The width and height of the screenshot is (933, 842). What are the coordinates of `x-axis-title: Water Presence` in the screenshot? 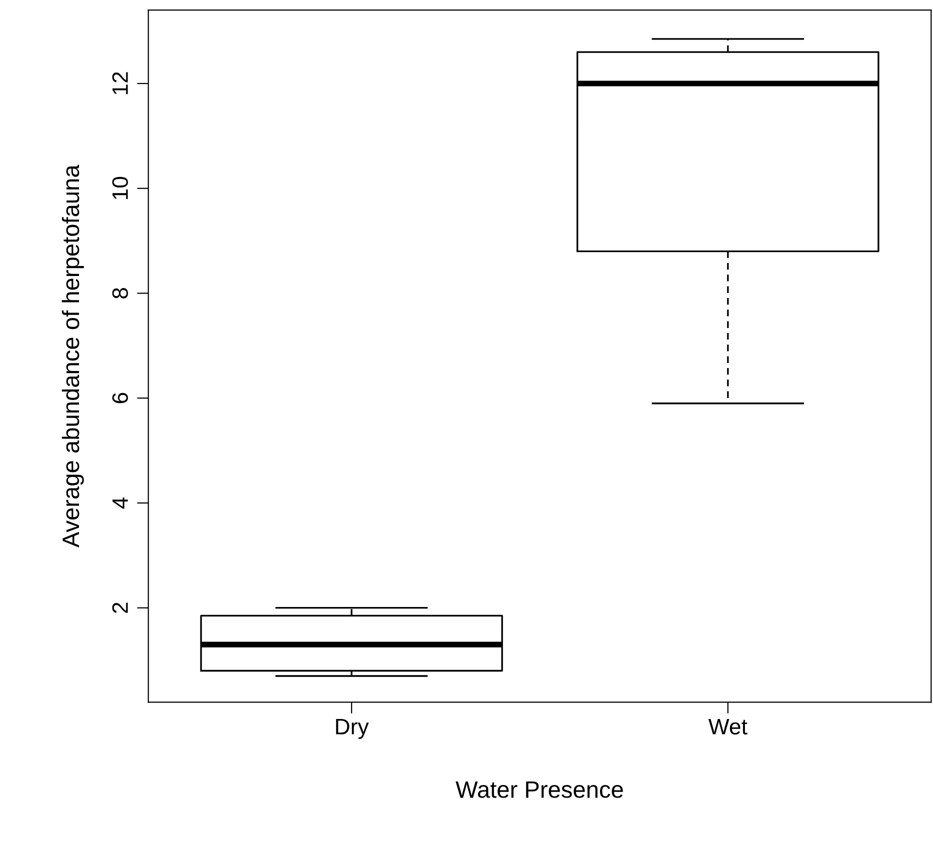 It's located at (539, 789).